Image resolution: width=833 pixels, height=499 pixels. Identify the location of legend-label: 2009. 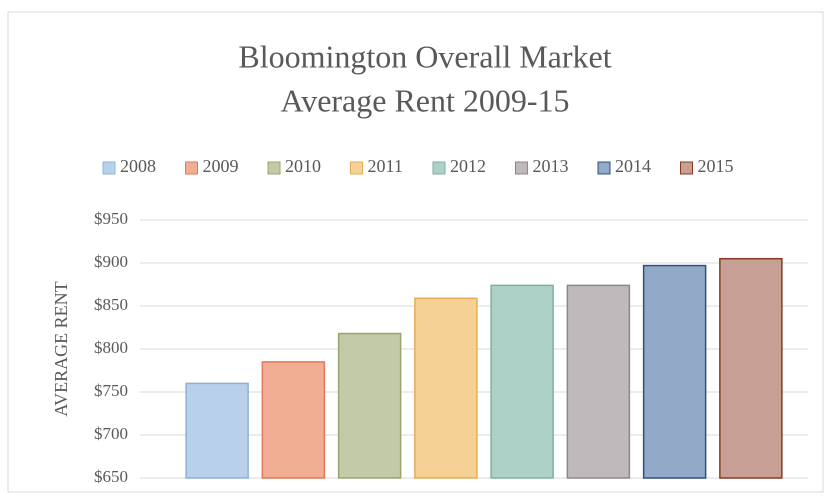
(221, 166).